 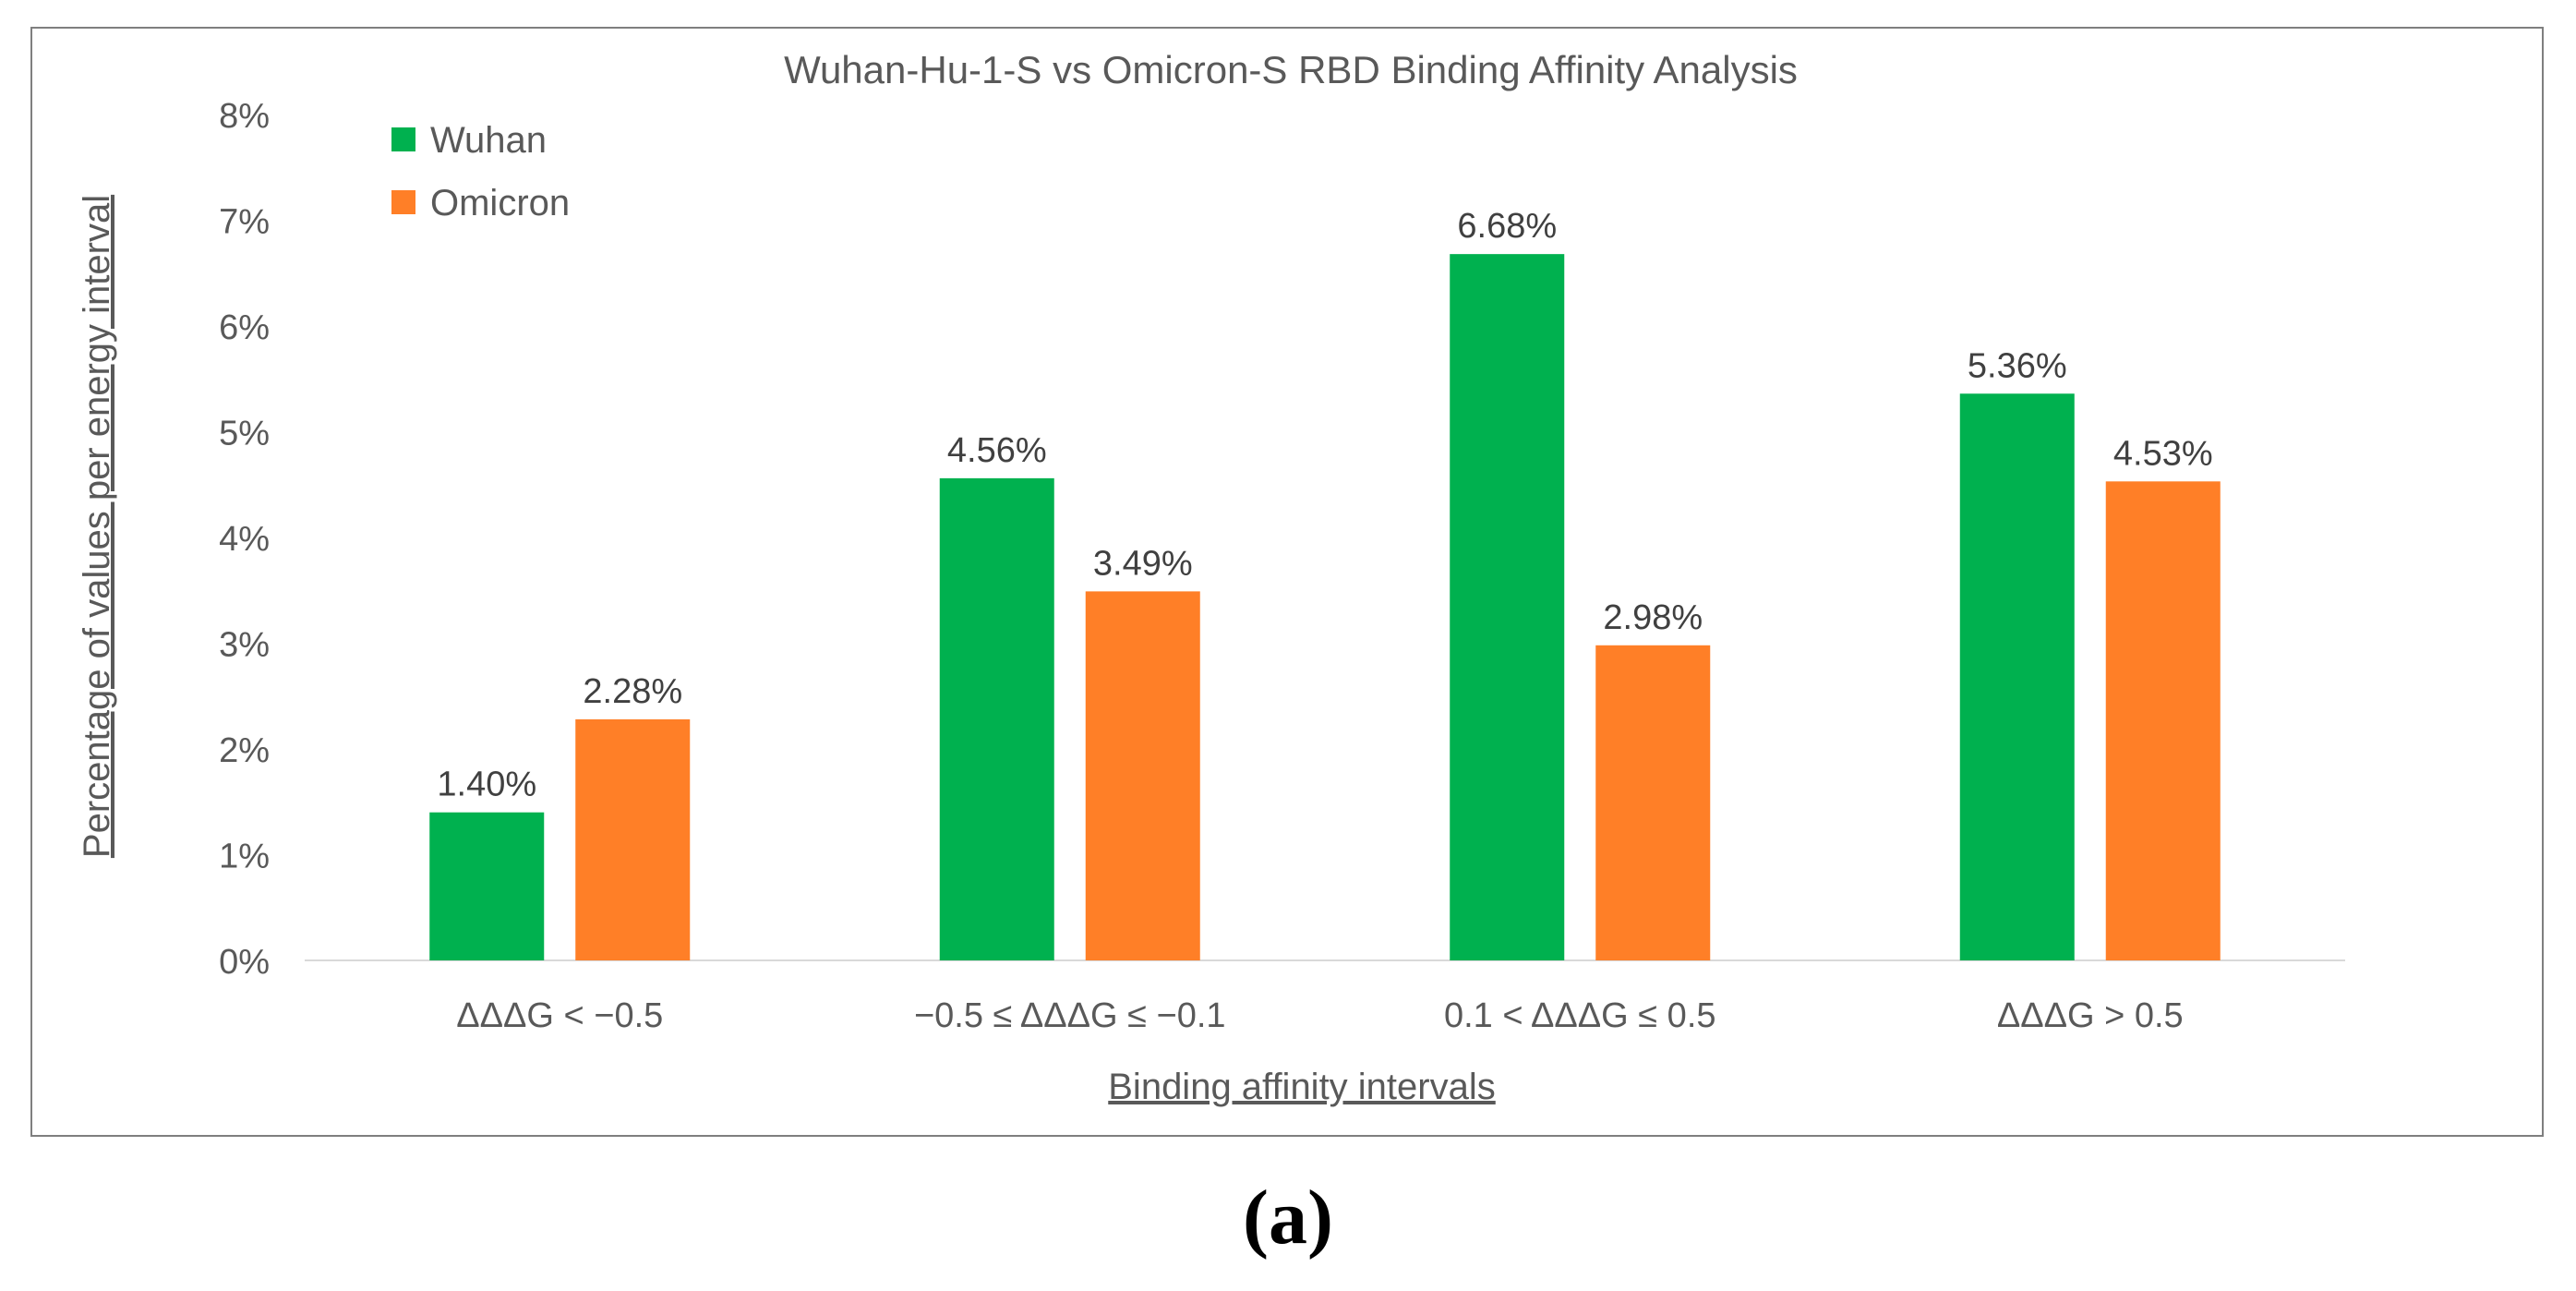 What do you see at coordinates (244, 857) in the screenshot?
I see `y-tick-label: 1%` at bounding box center [244, 857].